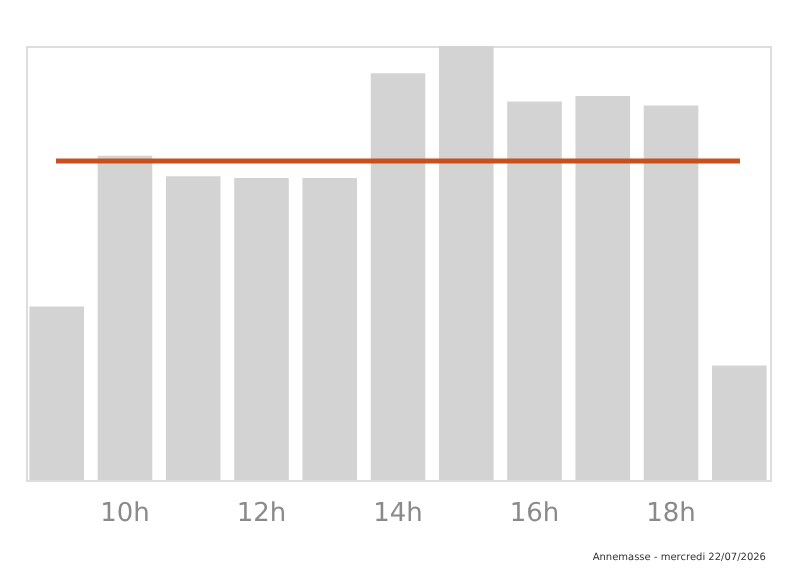 Image resolution: width=800 pixels, height=572 pixels. What do you see at coordinates (671, 514) in the screenshot?
I see `x-tick-label: 18h` at bounding box center [671, 514].